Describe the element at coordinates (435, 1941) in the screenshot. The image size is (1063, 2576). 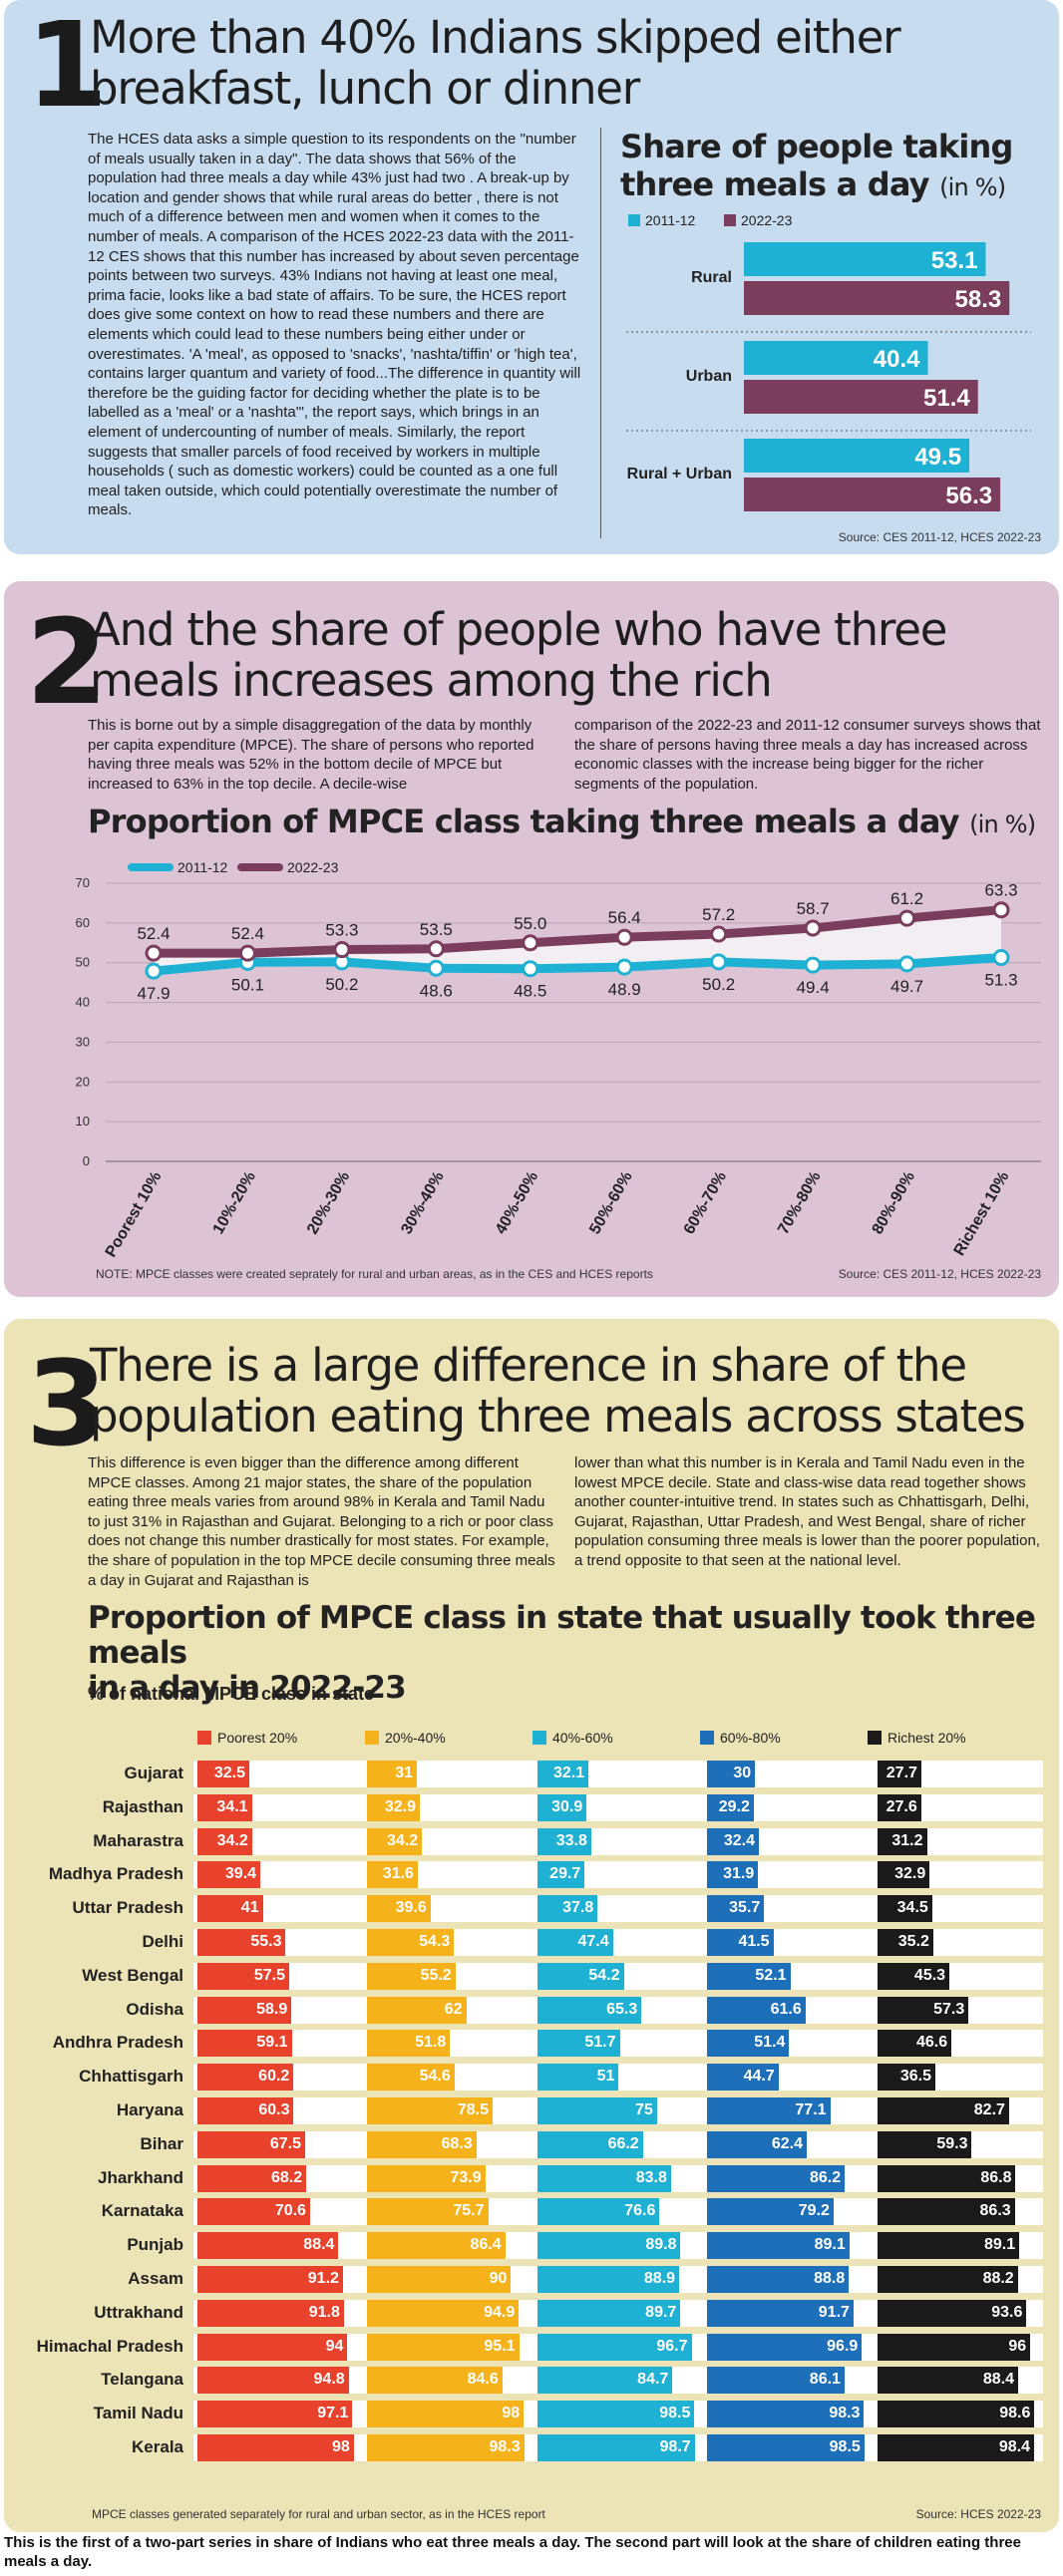
I see `state-bar-value: 54.3` at that location.